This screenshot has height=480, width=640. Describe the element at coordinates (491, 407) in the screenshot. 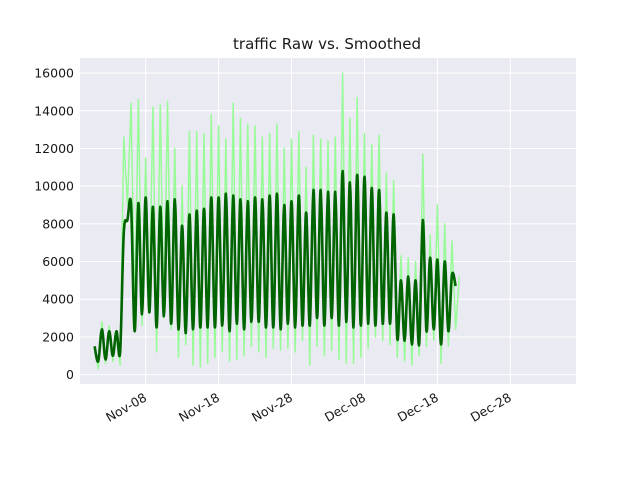

I see `x-tick-label: Dec-28` at that location.